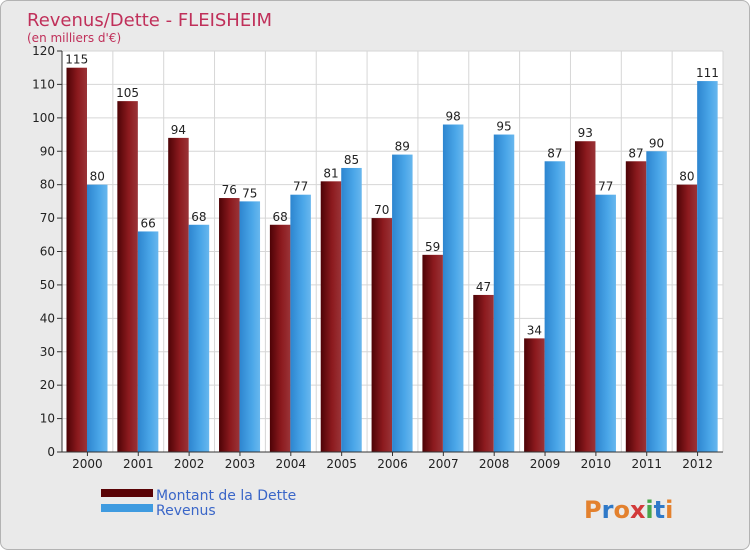 The width and height of the screenshot is (750, 550). What do you see at coordinates (127, 93) in the screenshot?
I see `value-label-debt: 105` at bounding box center [127, 93].